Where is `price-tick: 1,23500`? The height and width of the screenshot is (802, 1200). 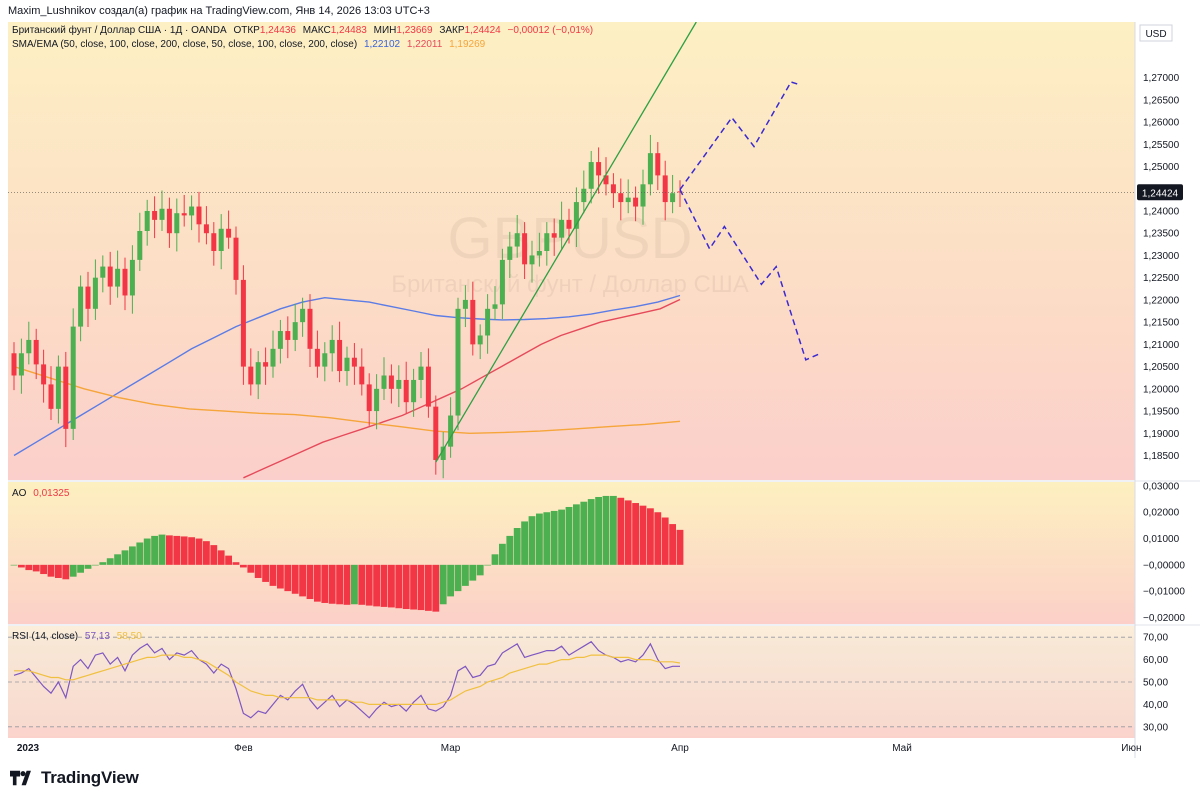
price-tick: 1,23500 is located at coordinates (1161, 234).